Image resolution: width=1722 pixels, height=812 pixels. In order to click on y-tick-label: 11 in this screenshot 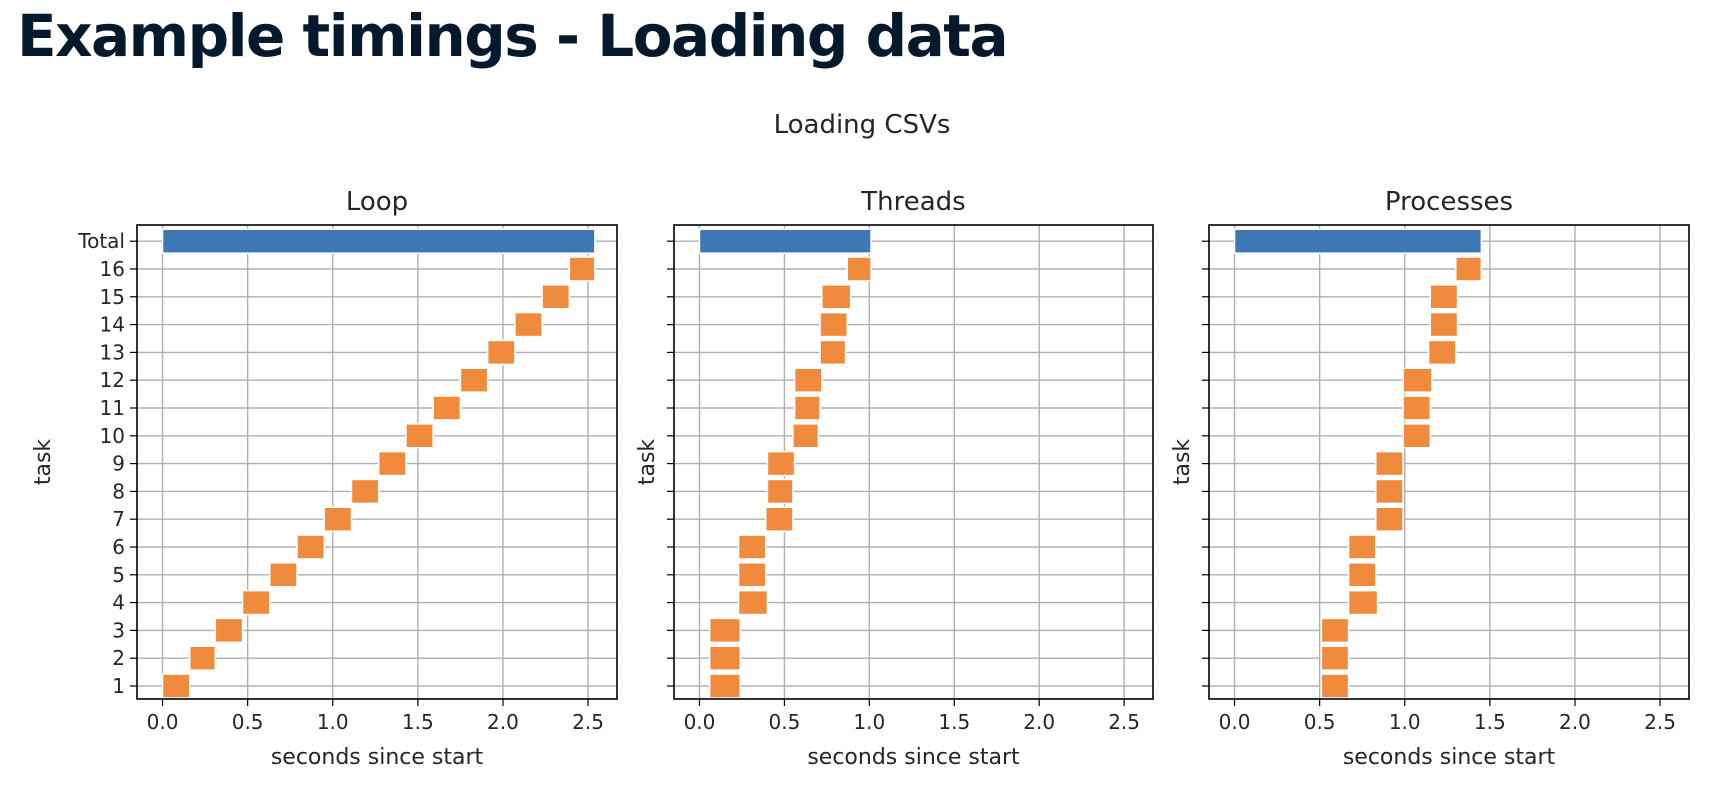, I will do `click(112, 408)`.